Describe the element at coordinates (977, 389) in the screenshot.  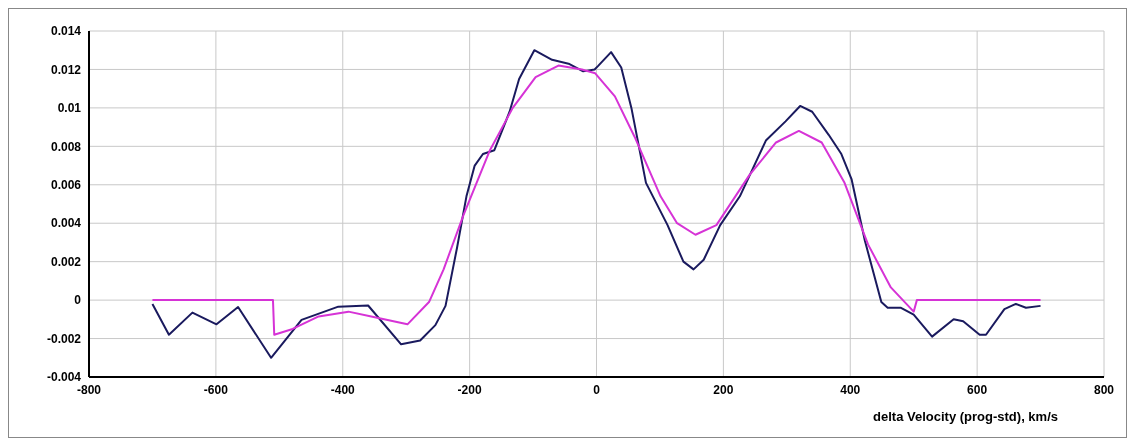
I see `x-tick-label: 600` at that location.